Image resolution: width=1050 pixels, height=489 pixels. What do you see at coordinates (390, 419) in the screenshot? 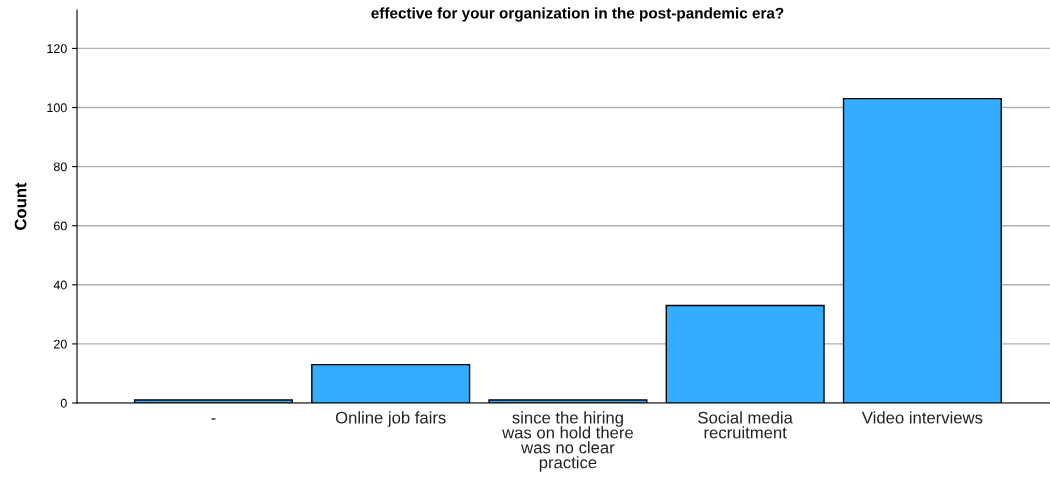
I see `x-tick-label: Online job fairs` at bounding box center [390, 419].